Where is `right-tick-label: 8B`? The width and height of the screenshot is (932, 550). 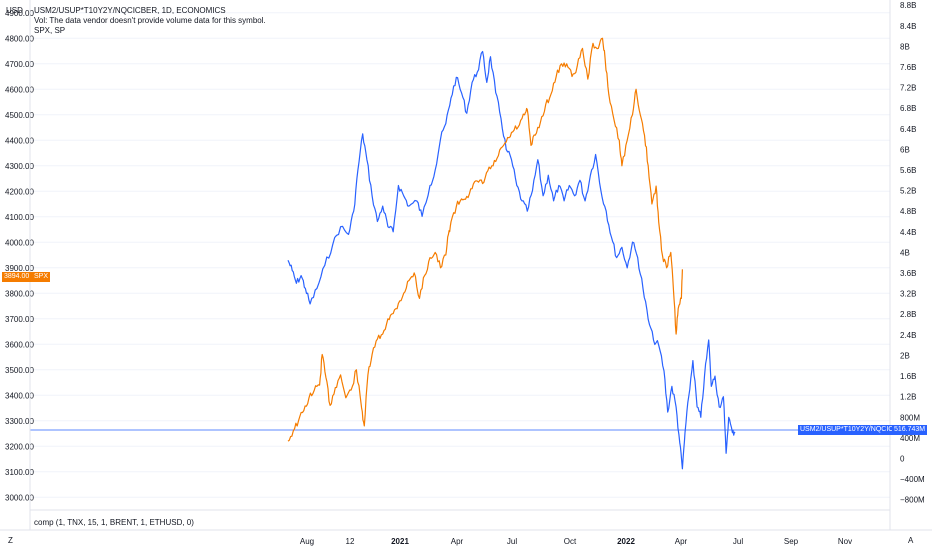 right-tick-label: 8B is located at coordinates (905, 46).